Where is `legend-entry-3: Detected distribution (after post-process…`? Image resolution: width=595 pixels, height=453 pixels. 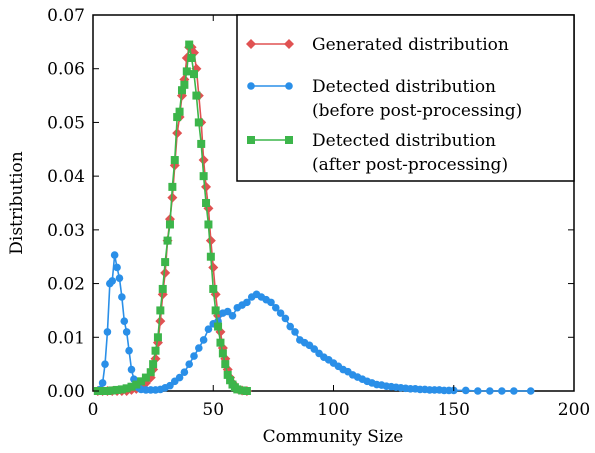 legend-entry-3: Detected distribution (after post-process… is located at coordinates (377, 153).